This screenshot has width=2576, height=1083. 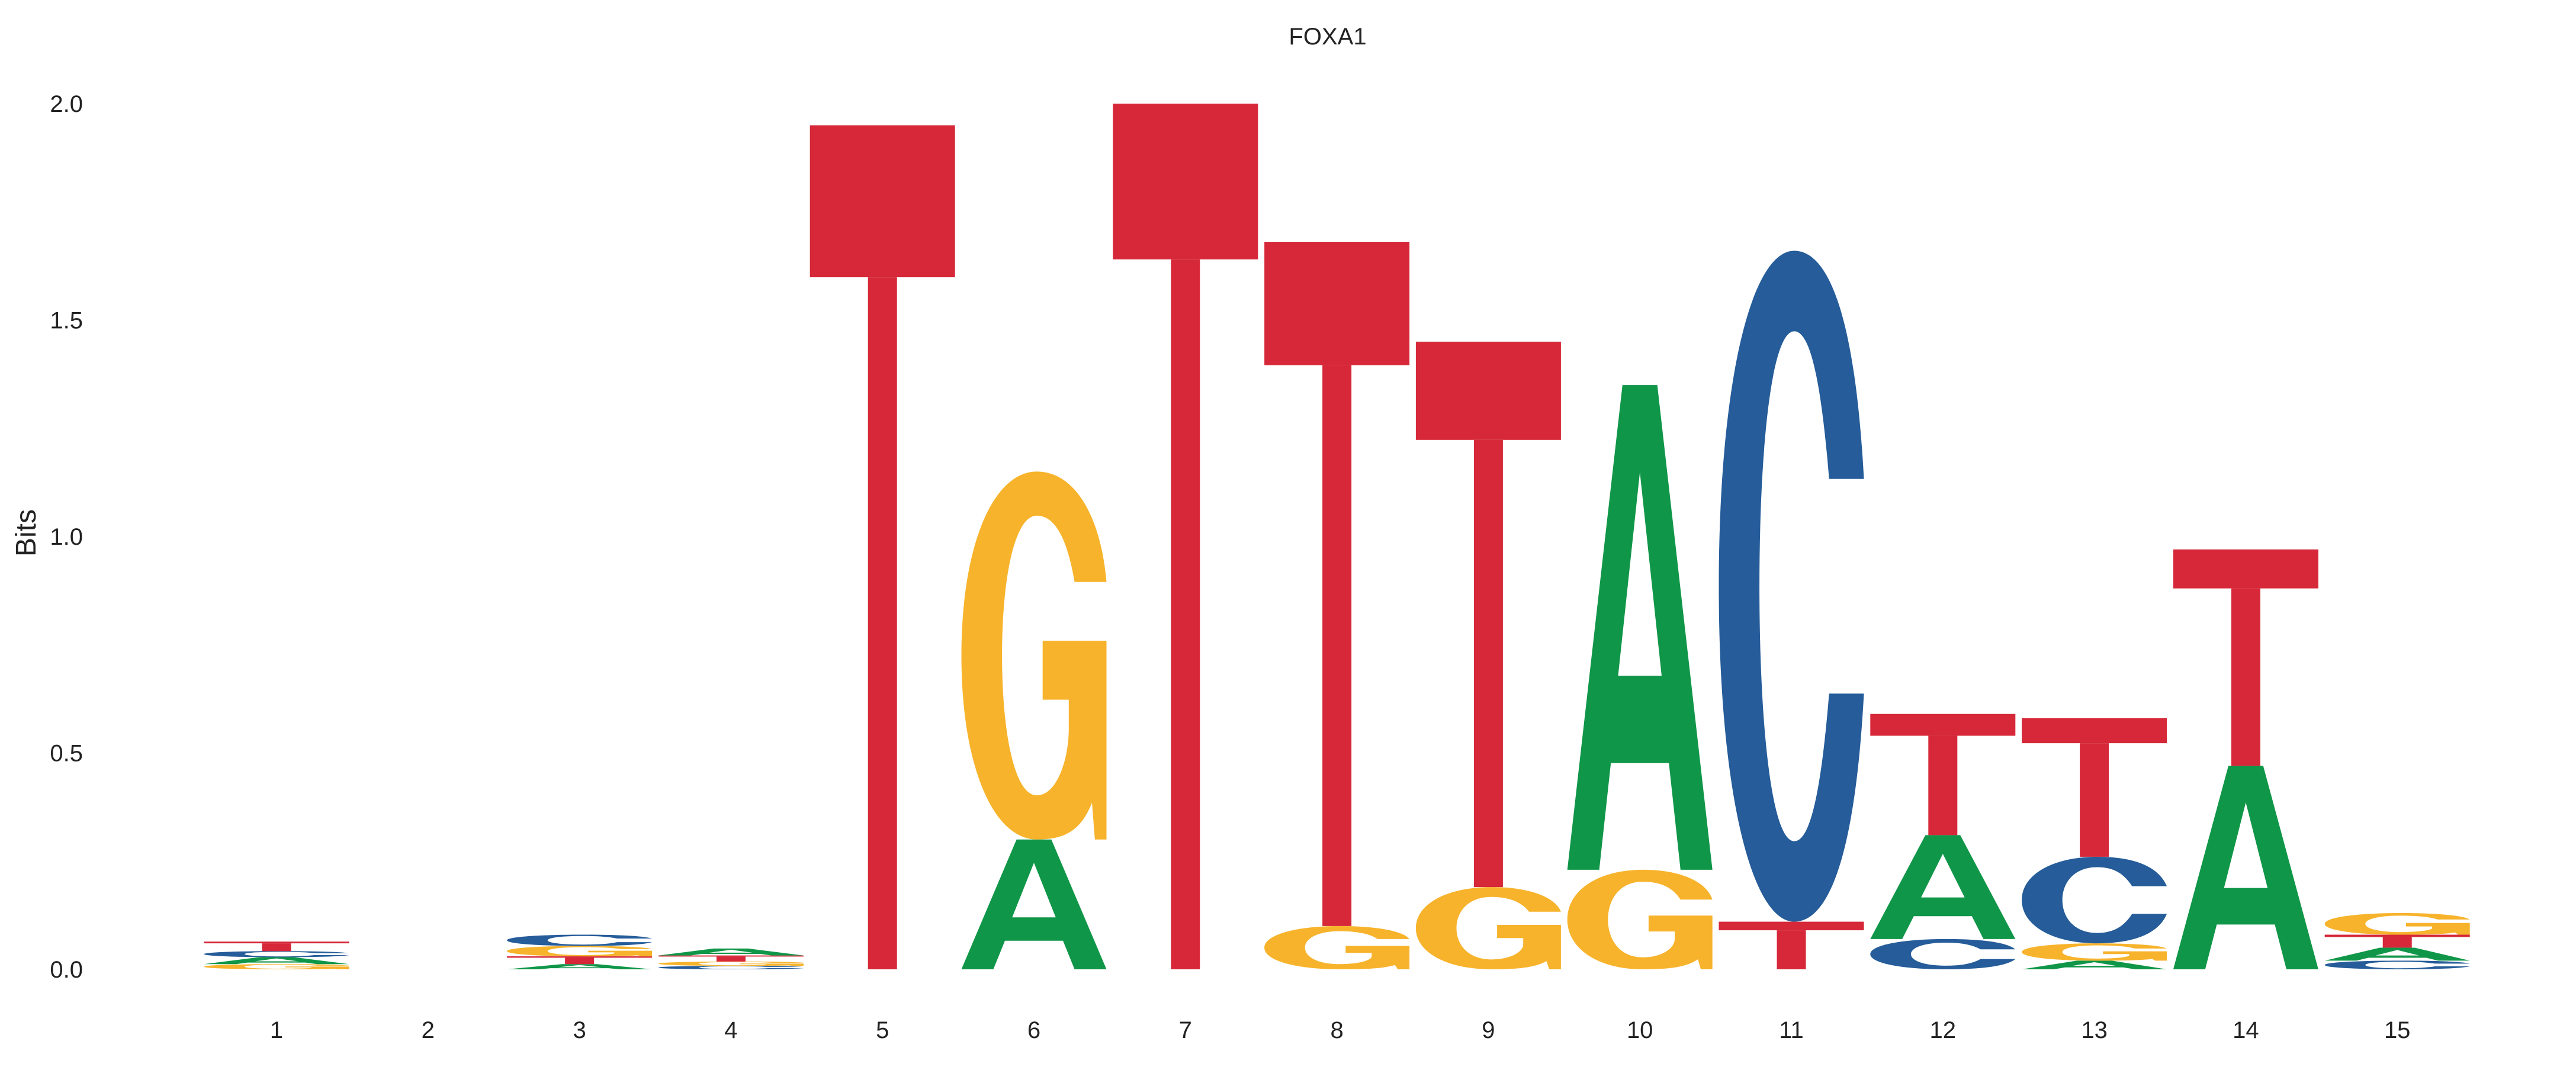 I want to click on x-tick-label: 6, so click(x=1033, y=1030).